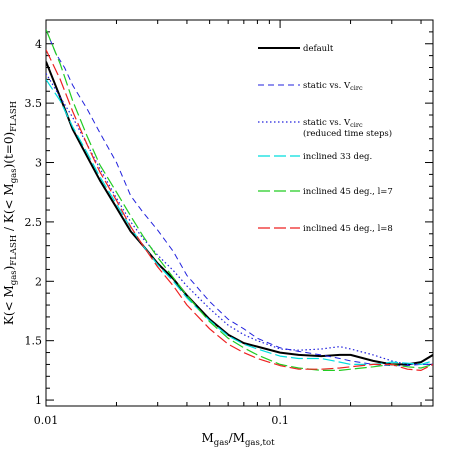  I want to click on legend-extra-static_vcirc_reduced: (reduced time steps), so click(347, 133).